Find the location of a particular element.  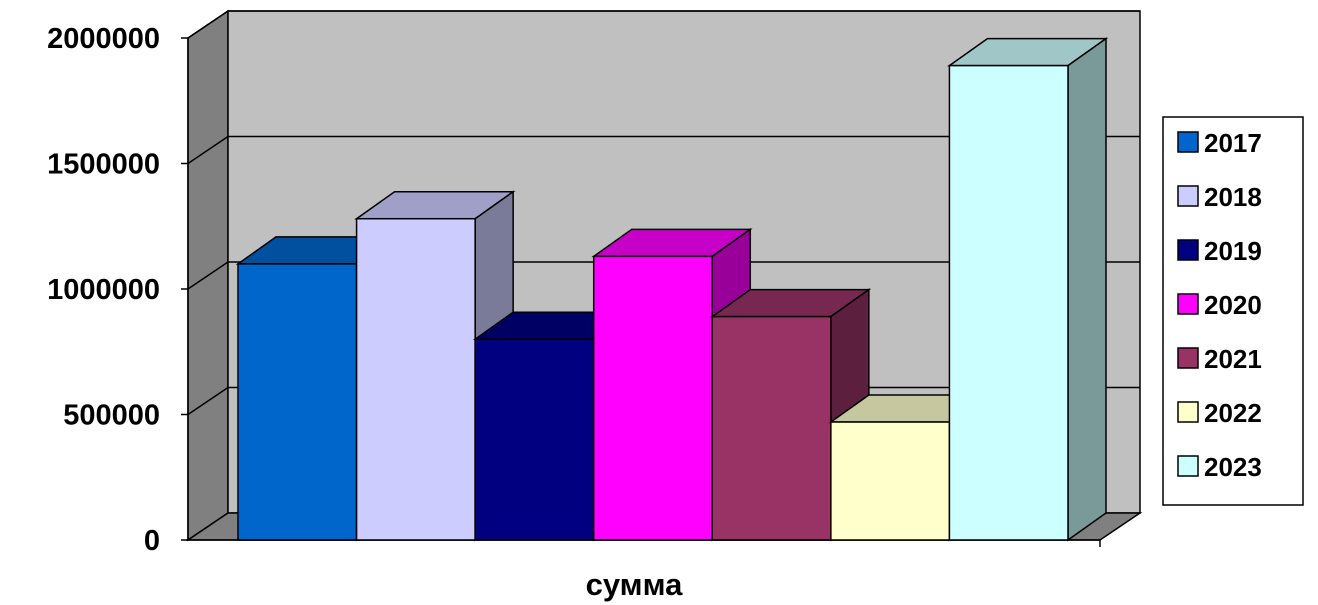

legend-label: 2021 is located at coordinates (1233, 359).